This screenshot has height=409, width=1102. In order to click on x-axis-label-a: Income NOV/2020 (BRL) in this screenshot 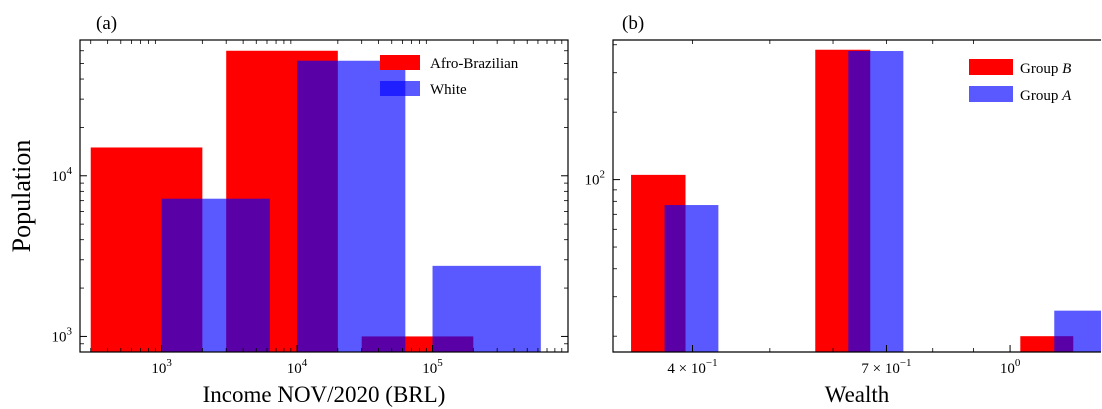, I will do `click(324, 394)`.